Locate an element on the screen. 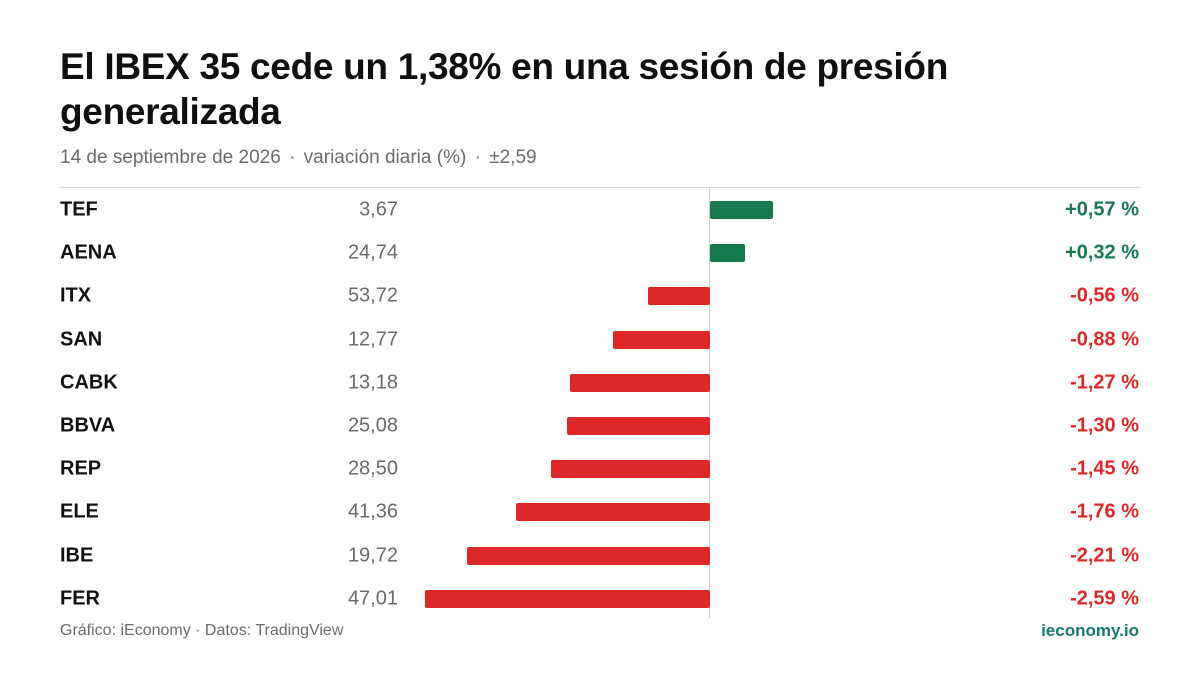 The image size is (1200, 675). change-label: +0,32 % is located at coordinates (1102, 252).